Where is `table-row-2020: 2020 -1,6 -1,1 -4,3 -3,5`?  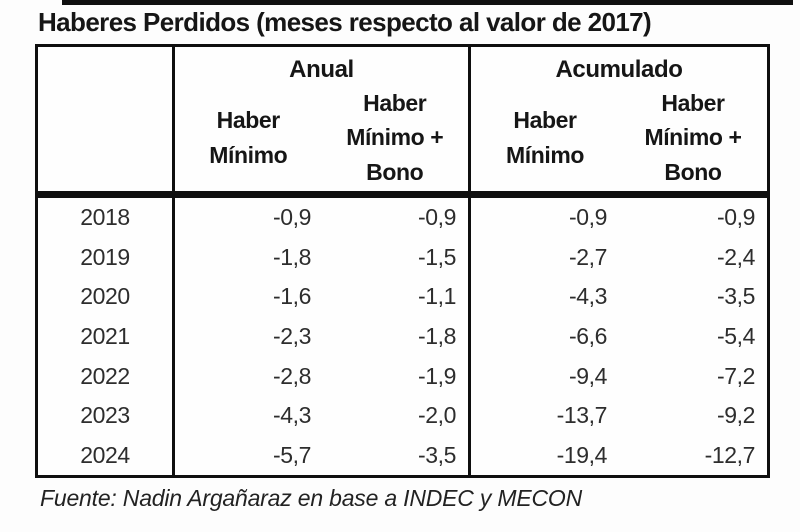 table-row-2020: 2020 -1,6 -1,1 -4,3 -3,5 is located at coordinates (402, 297).